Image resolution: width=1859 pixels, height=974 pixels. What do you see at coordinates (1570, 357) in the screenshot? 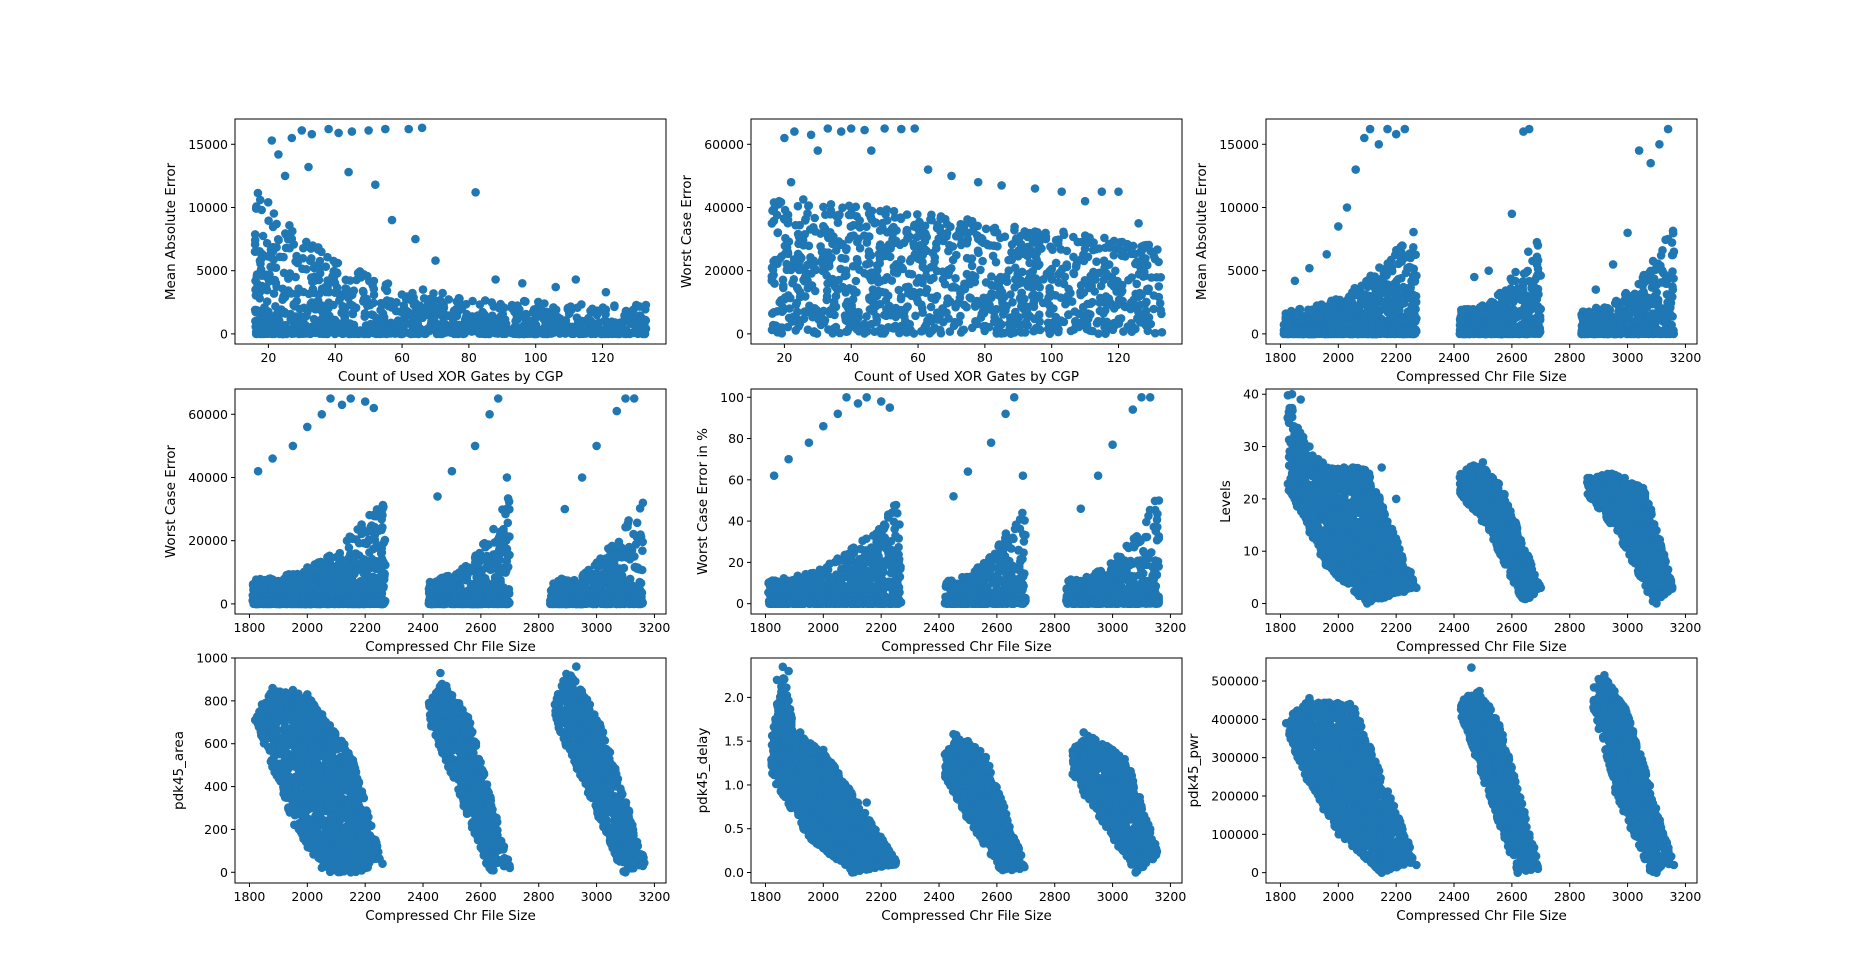
I see `x-tick-label: 2800` at bounding box center [1570, 357].